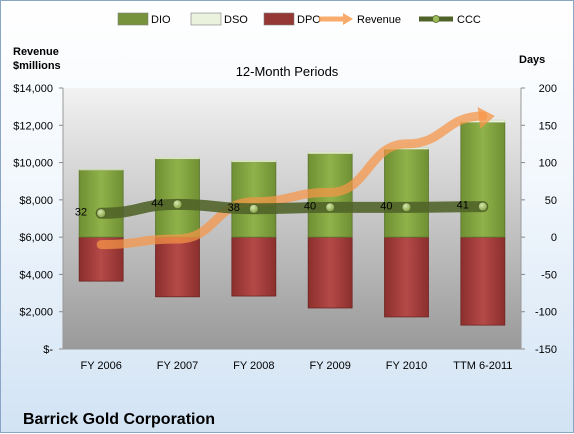 The image size is (574, 434). I want to click on legend-revenue-label: Revenue, so click(379, 20).